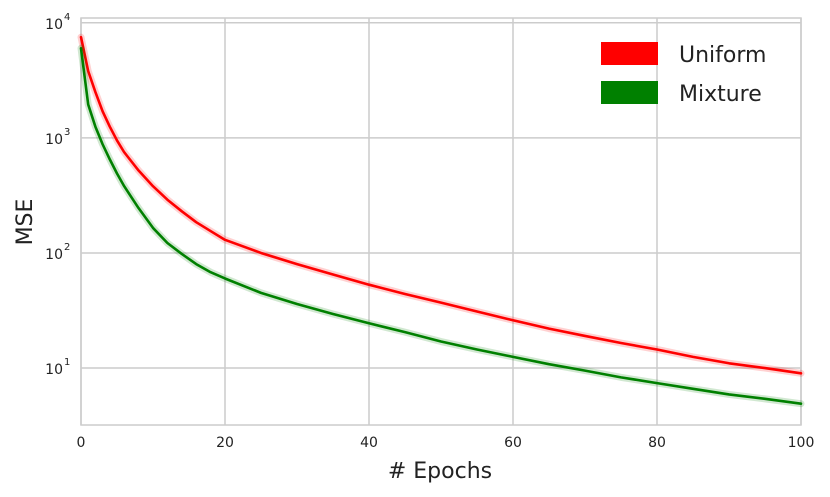 Image resolution: width=830 pixels, height=497 pixels. I want to click on x-tick-label: 80, so click(657, 443).